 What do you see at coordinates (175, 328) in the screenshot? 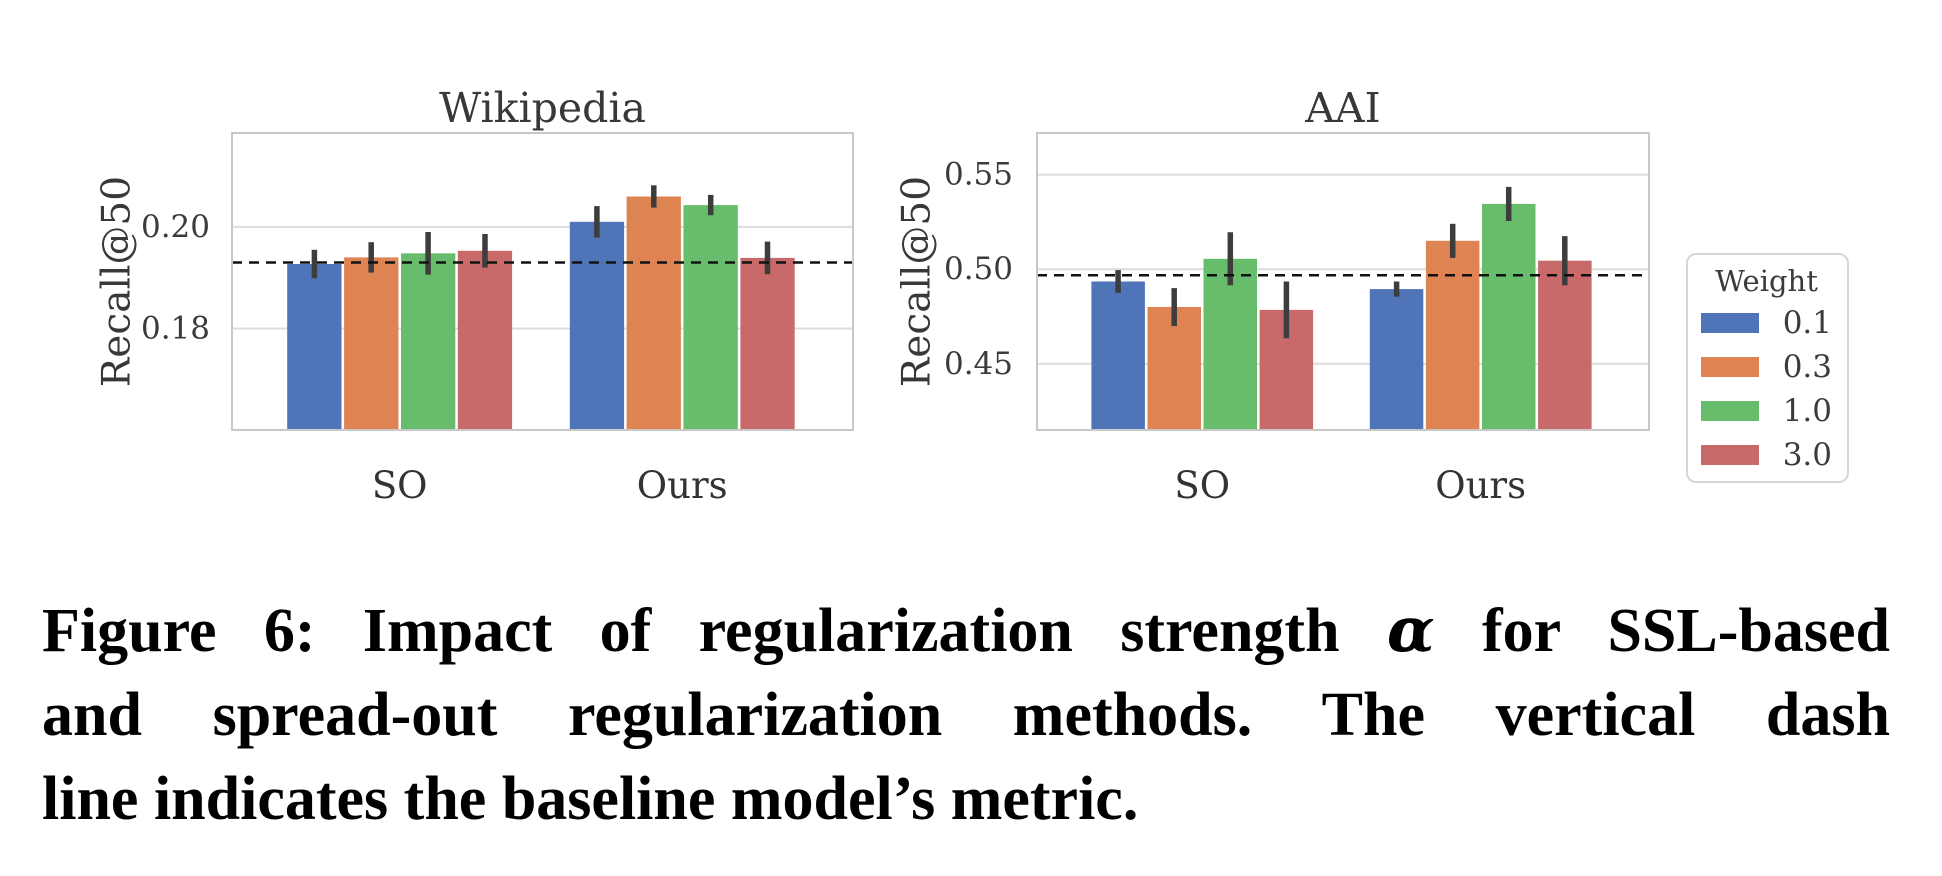
I see `y-tick-label: 0.18` at bounding box center [175, 328].